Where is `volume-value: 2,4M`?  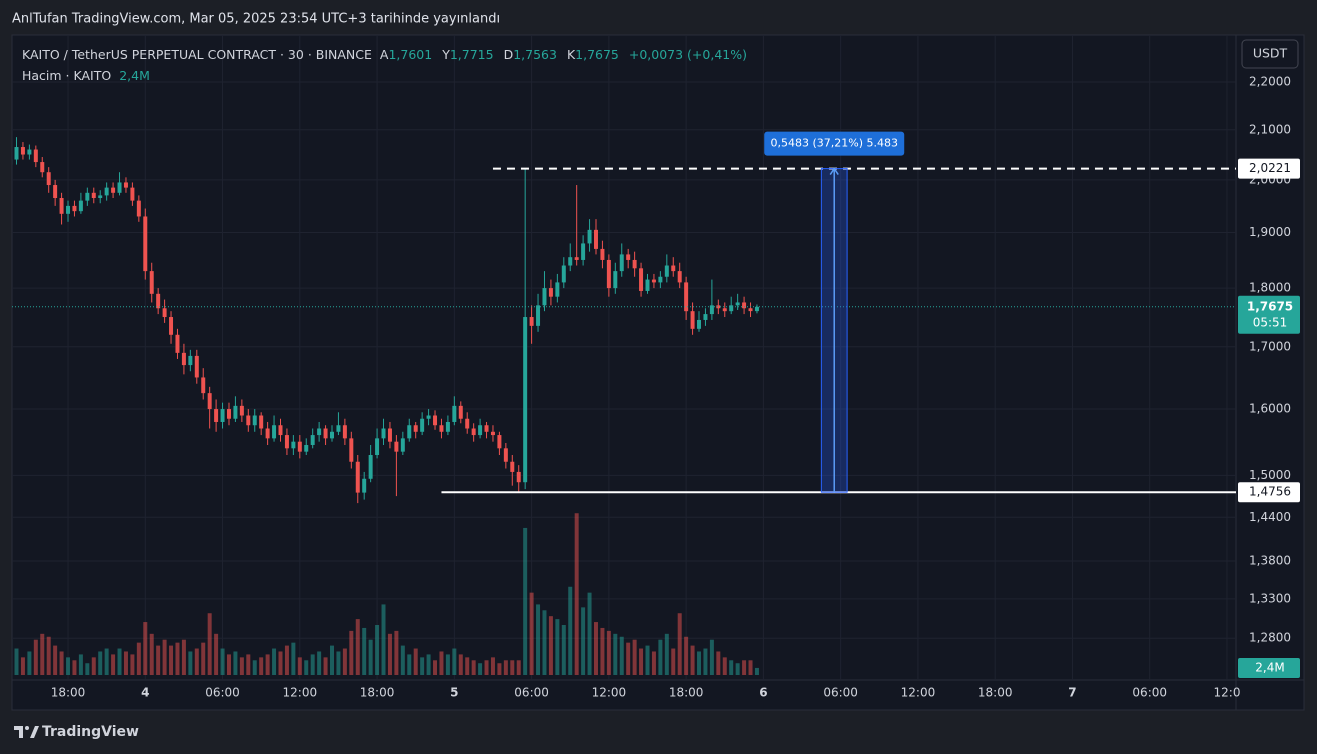
volume-value: 2,4M is located at coordinates (134, 75).